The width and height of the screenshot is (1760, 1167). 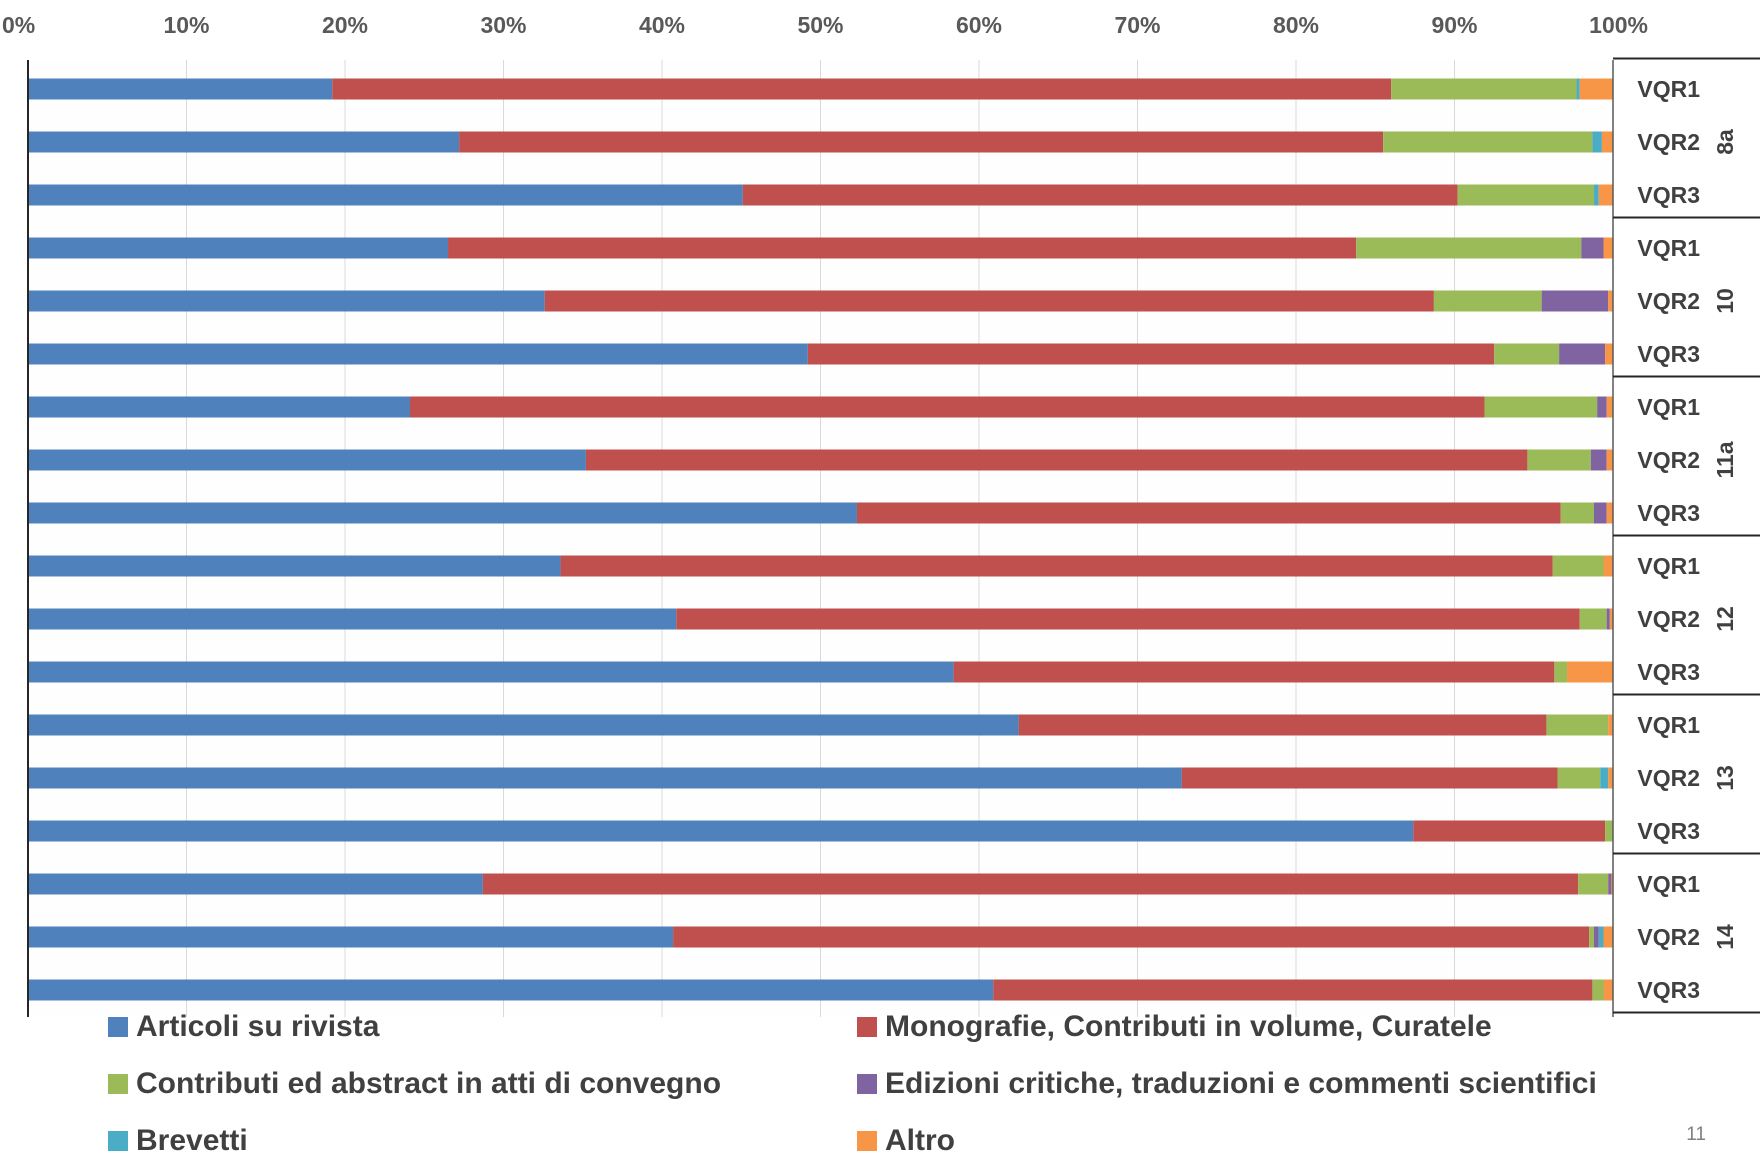 What do you see at coordinates (662, 25) in the screenshot?
I see `x-tick-label: 40%` at bounding box center [662, 25].